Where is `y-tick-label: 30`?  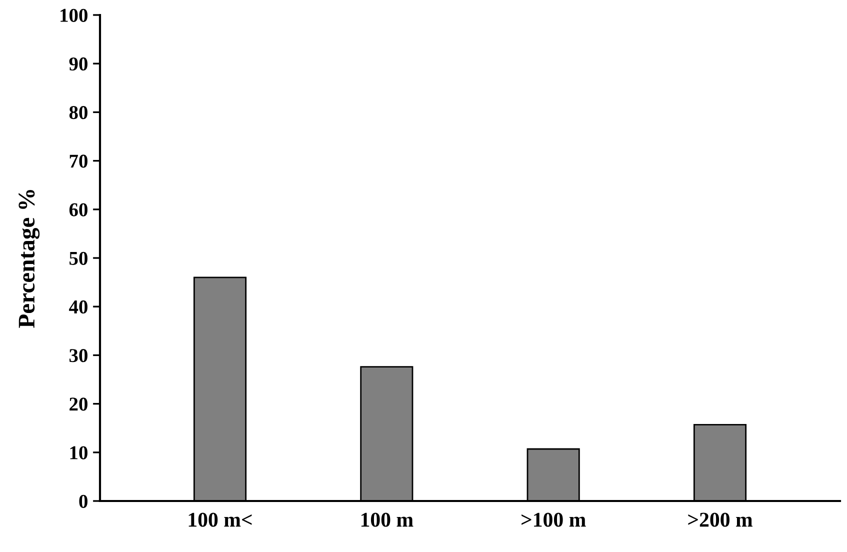
y-tick-label: 30 is located at coordinates (78, 355).